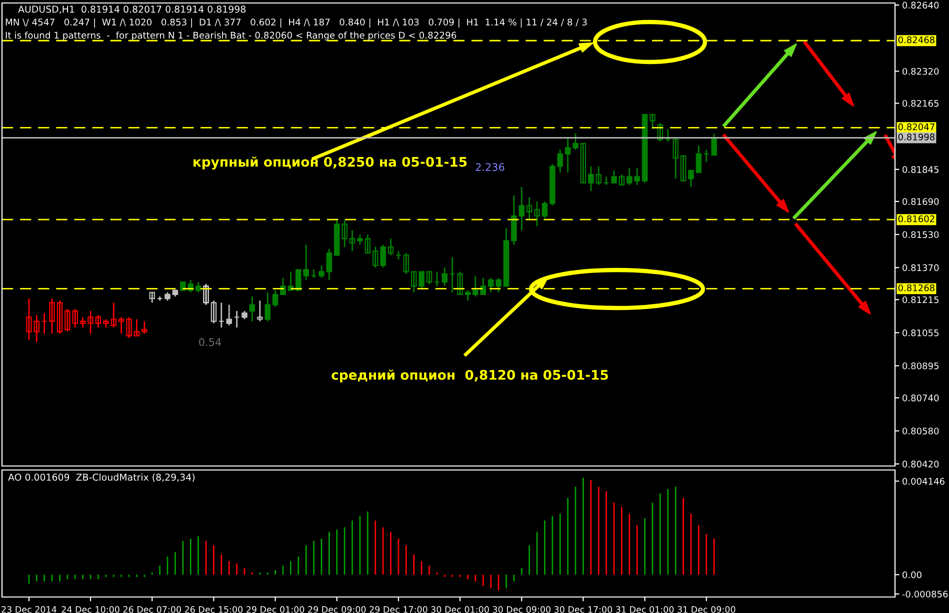  What do you see at coordinates (213, 609) in the screenshot?
I see `x-tick-label: 26 Dec 15:00` at bounding box center [213, 609].